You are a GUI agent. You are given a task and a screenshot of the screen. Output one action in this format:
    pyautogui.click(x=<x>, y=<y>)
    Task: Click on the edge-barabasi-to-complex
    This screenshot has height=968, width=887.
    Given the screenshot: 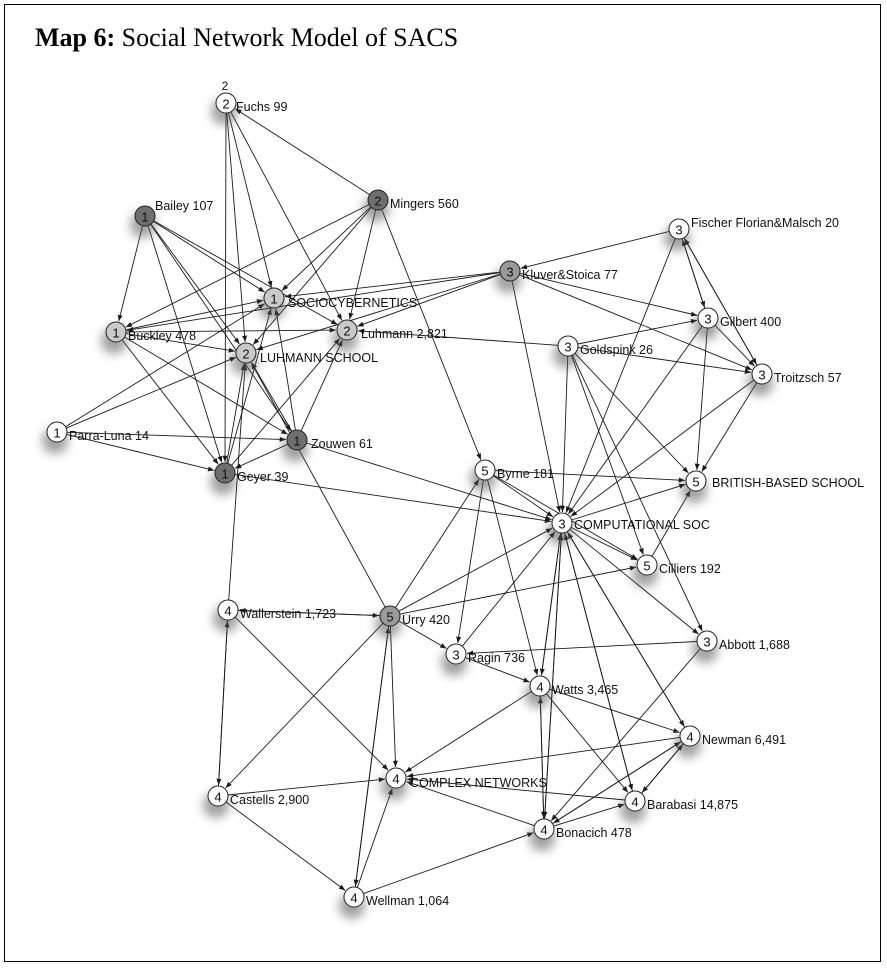 What is the action you would take?
    pyautogui.click(x=516, y=789)
    